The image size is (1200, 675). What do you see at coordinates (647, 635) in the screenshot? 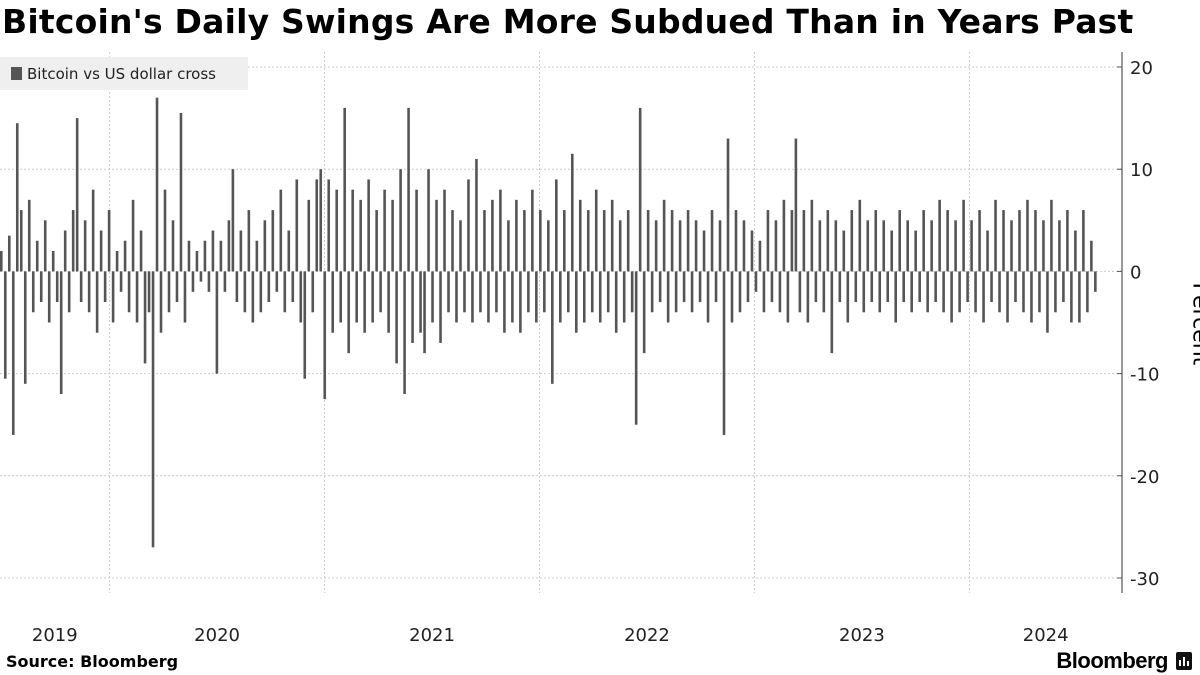
I see `x-tick-label: 2022` at bounding box center [647, 635].